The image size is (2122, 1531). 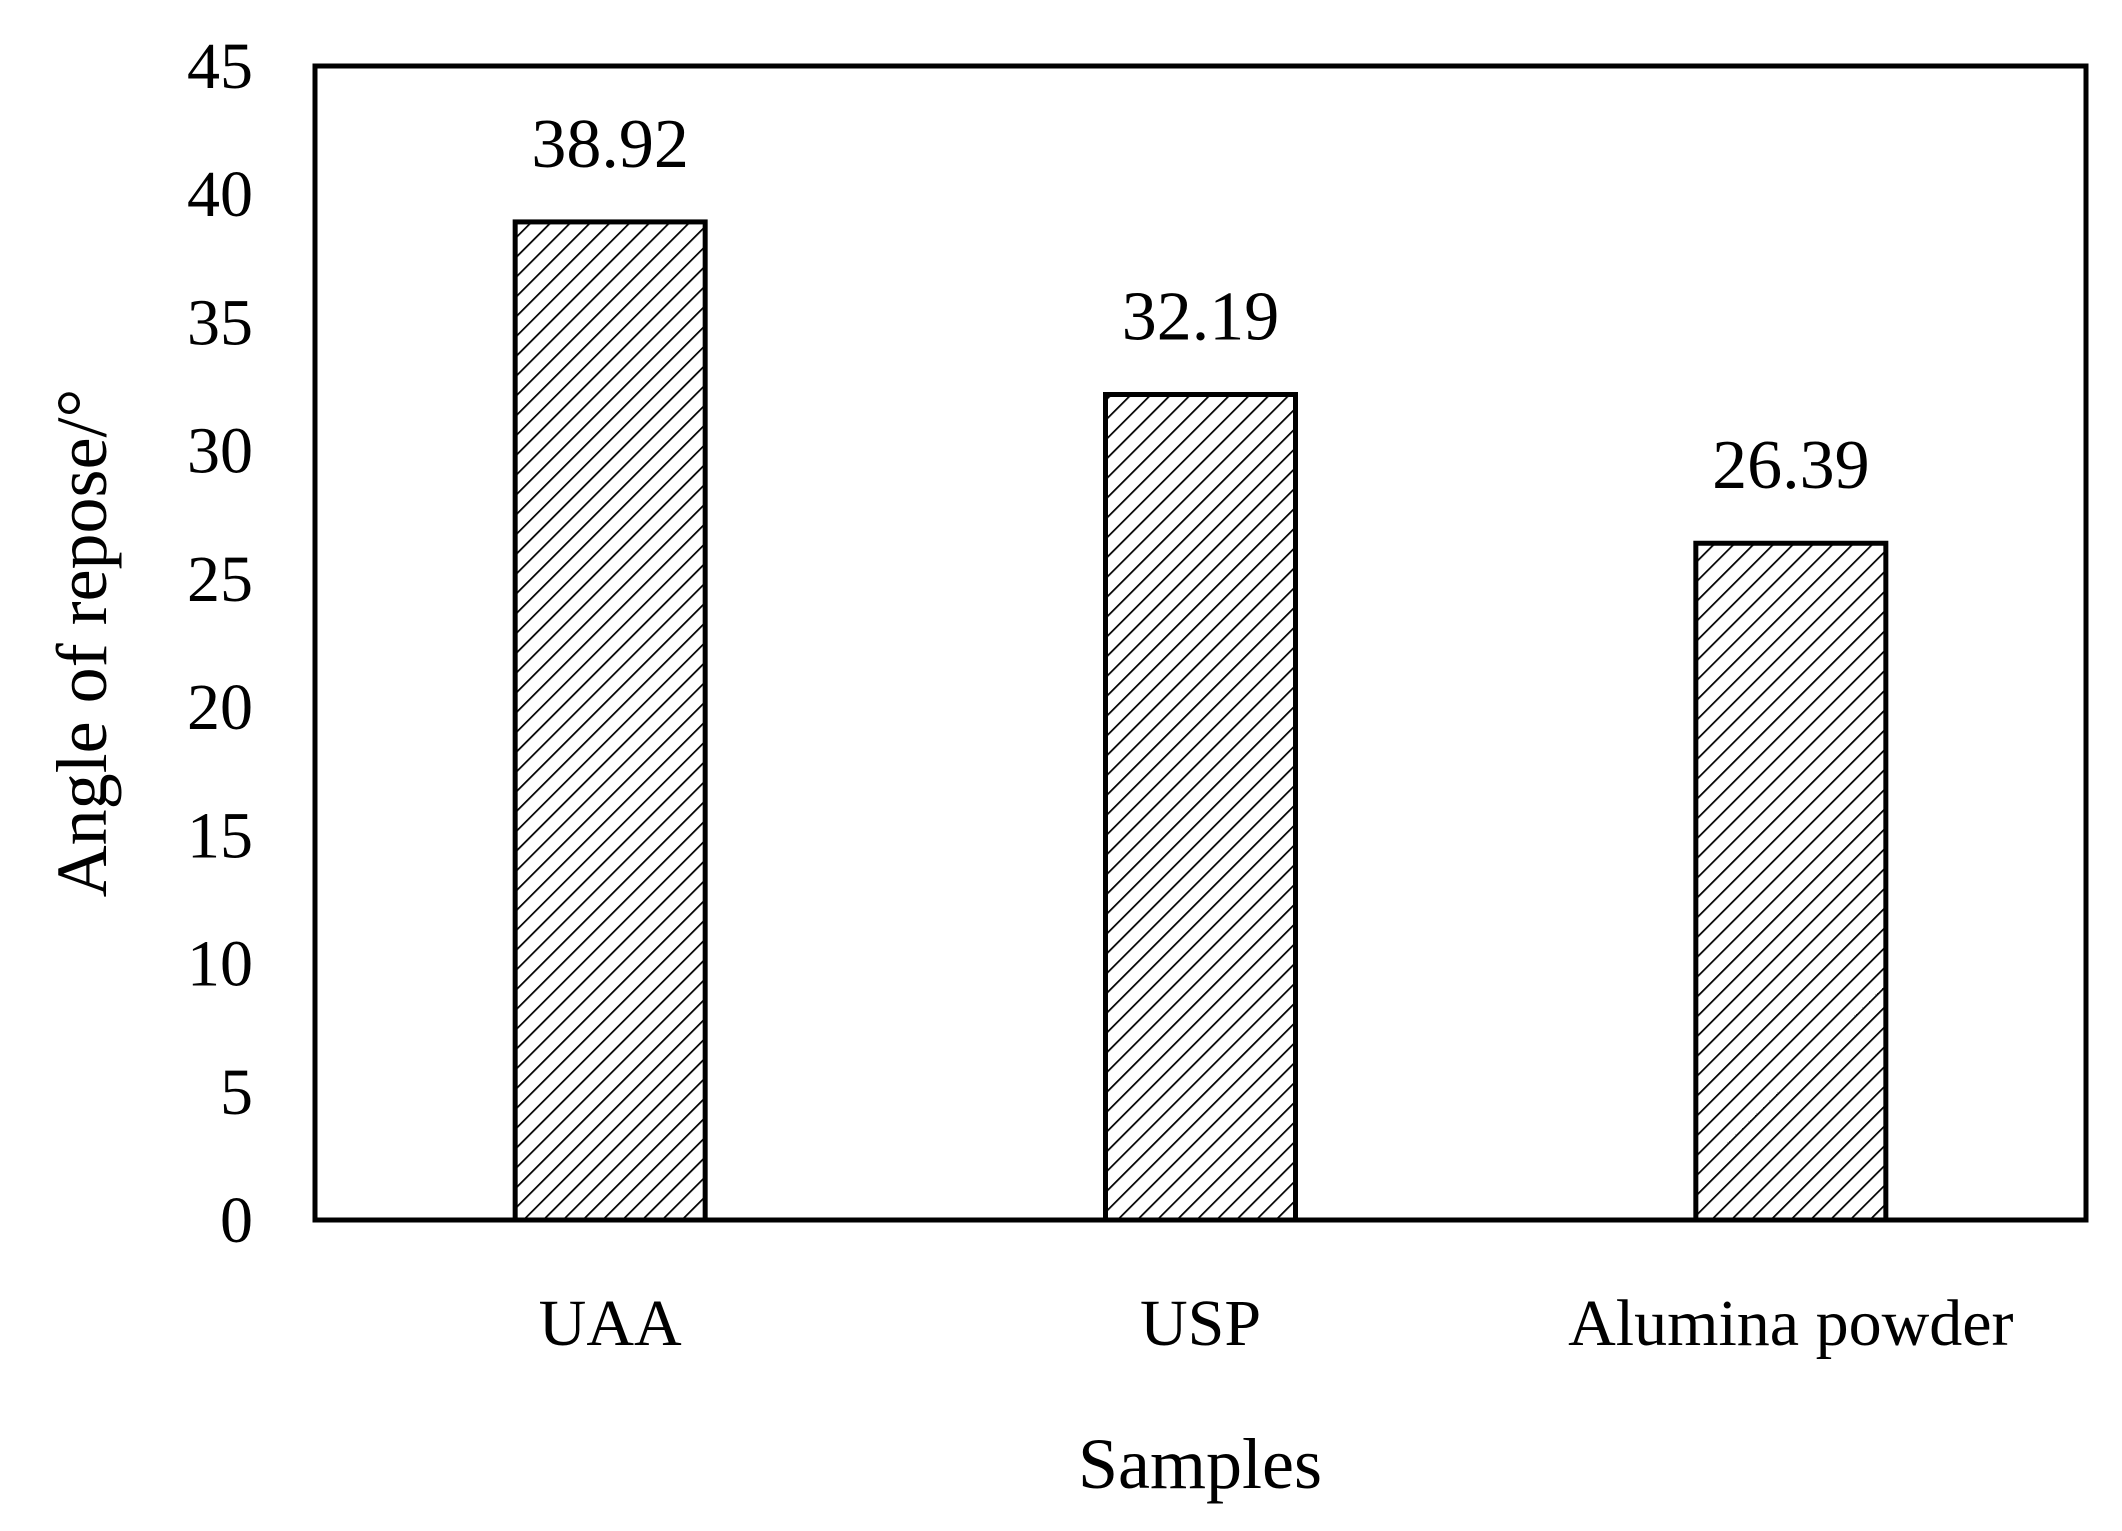 I want to click on x-tick-label: UAA, so click(x=610, y=1323).